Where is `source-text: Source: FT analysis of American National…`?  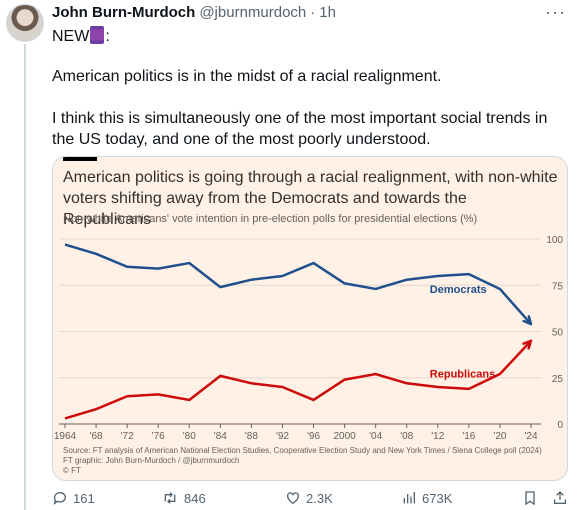
source-text: Source: FT analysis of American National… is located at coordinates (302, 450).